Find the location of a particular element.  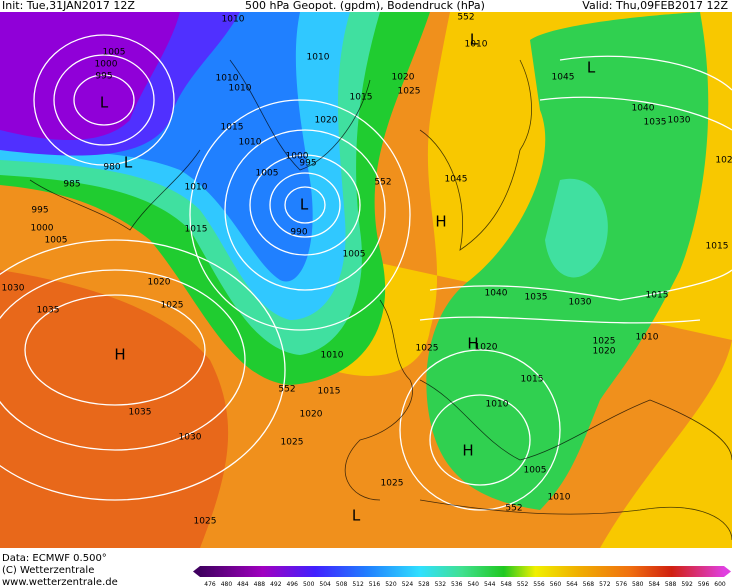

colorbar-label: 580 is located at coordinates (638, 584).